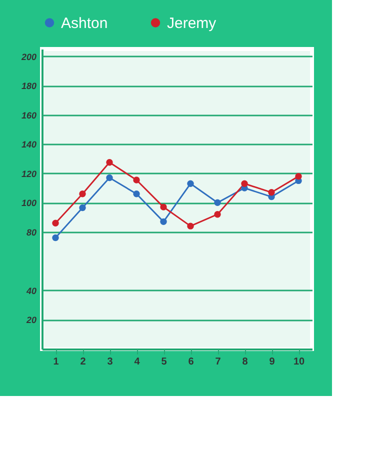 This screenshot has width=375, height=450. I want to click on y-tick-label: 100, so click(28, 203).